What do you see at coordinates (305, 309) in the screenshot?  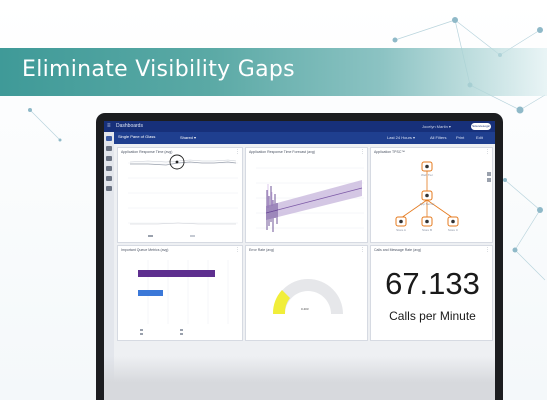 I see `error-rate-value: 0.403` at bounding box center [305, 309].